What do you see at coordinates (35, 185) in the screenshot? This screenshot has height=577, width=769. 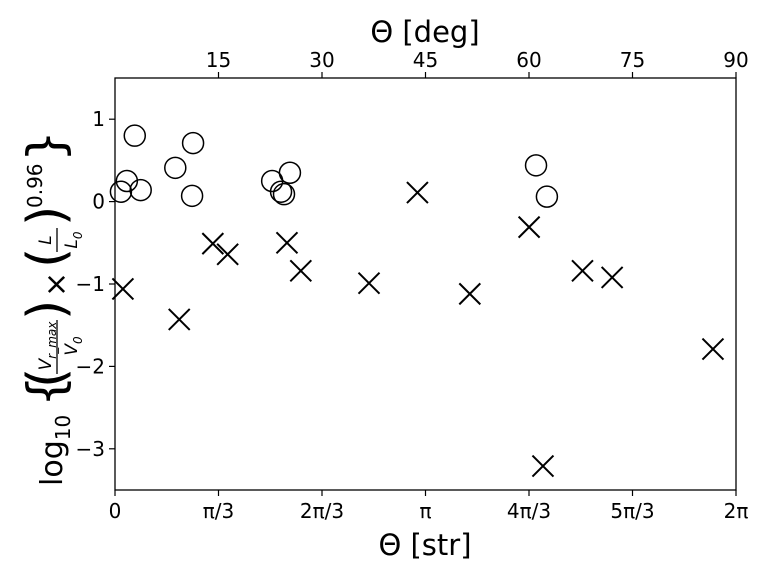 I see `svg-text: 0.96` at bounding box center [35, 185].